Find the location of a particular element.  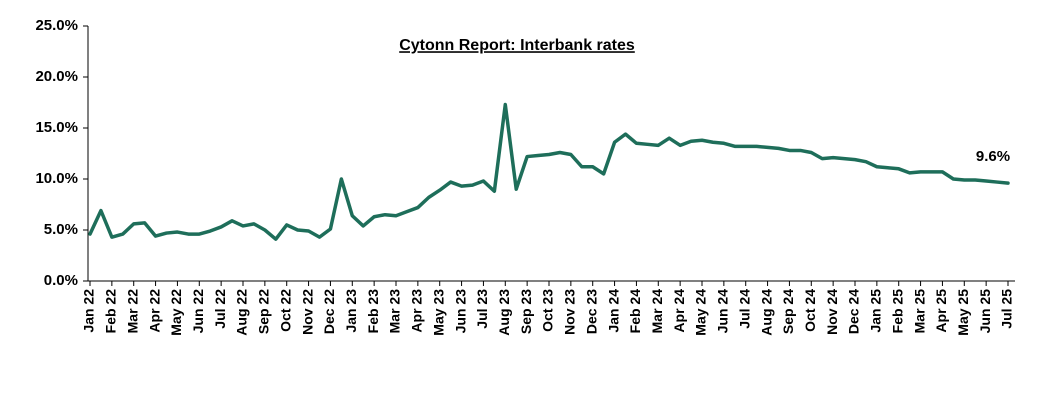

x-tick-label: Feb 25 is located at coordinates (897, 311).